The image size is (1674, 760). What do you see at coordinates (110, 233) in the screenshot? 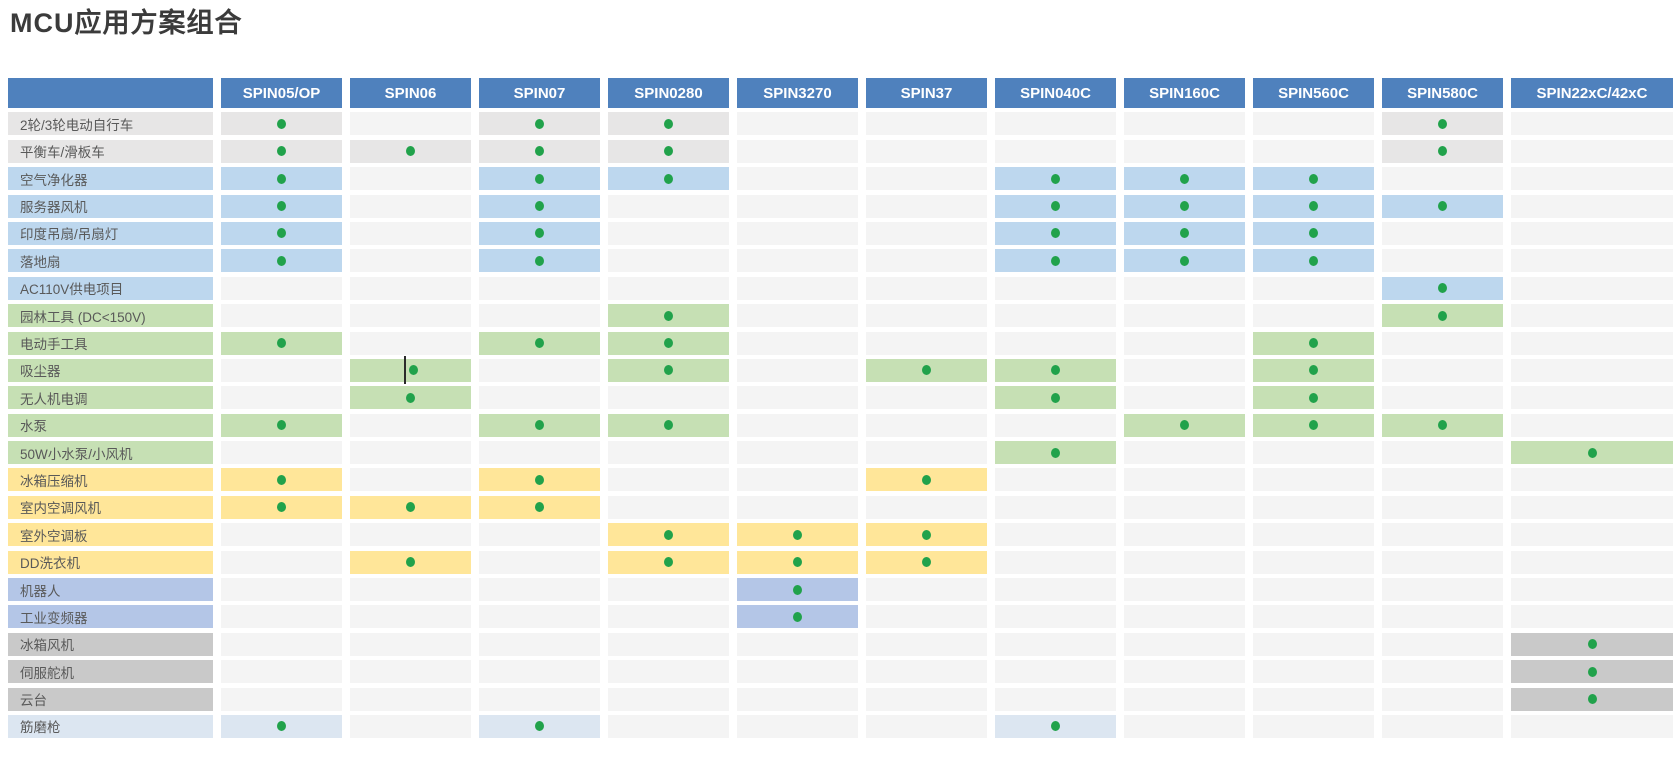
I see `row-label: 印度吊扇/吊扇灯` at bounding box center [110, 233].